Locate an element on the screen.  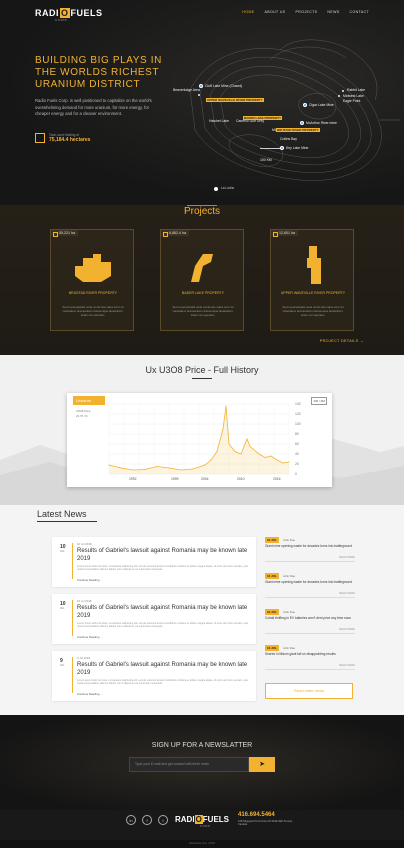
map-label-rabbit: Rabbit Lake is located at coordinates (356, 90).